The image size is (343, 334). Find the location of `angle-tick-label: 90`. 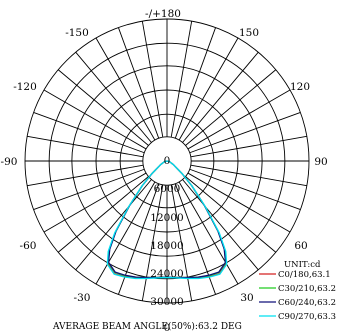

angle-tick-label: 90 is located at coordinates (320, 162).